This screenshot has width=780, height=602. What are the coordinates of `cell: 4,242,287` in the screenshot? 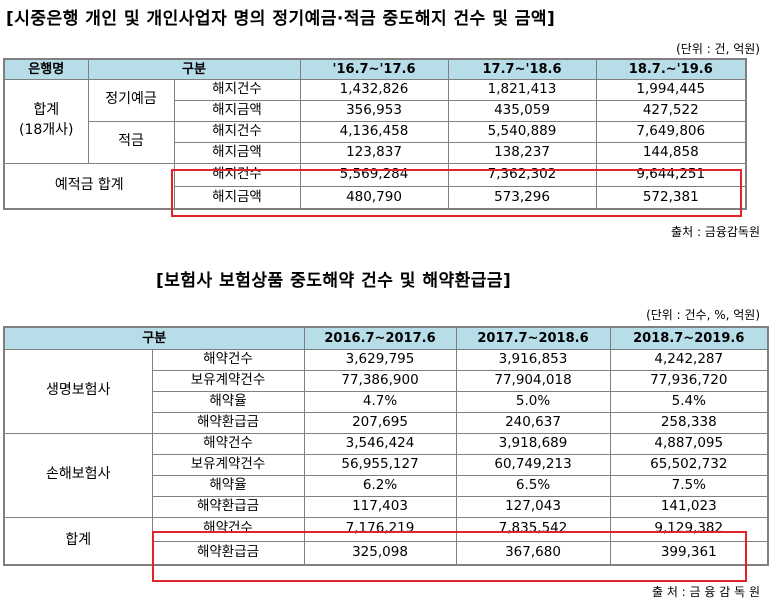 It's located at (689, 359).